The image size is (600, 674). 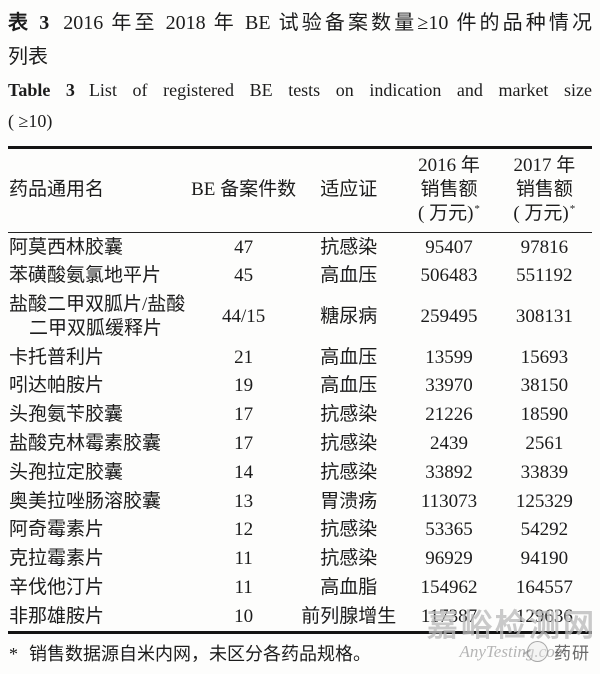 What do you see at coordinates (327, 23) in the screenshot?
I see `table-title-zh-text: 2016 年至 2018 年 BE 试验备案数量≥10 件的品种情况` at bounding box center [327, 23].